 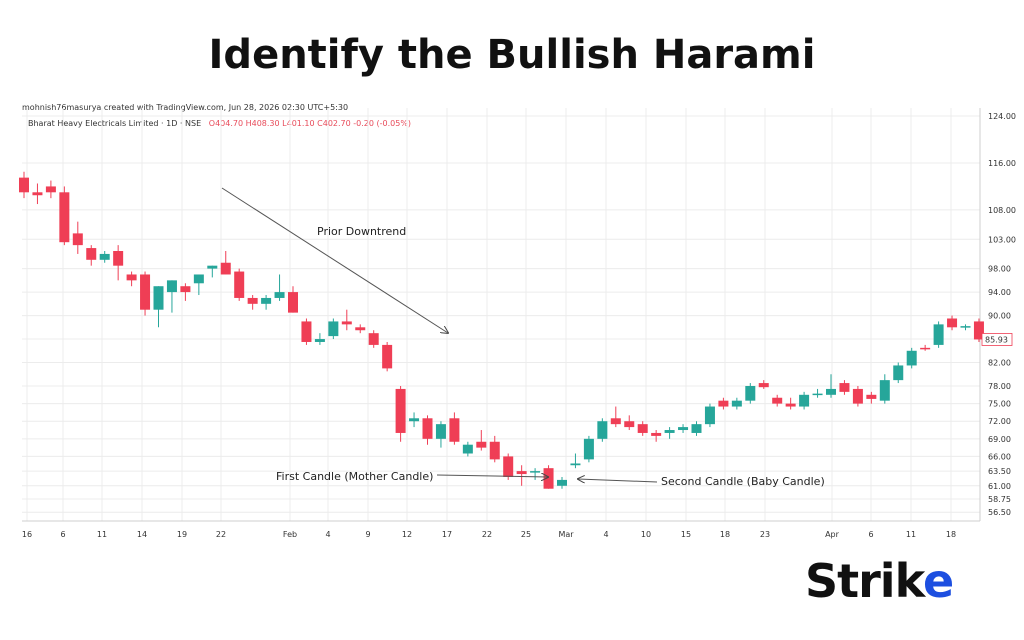 I want to click on y-tick-label: 116.00, so click(x=1002, y=163).